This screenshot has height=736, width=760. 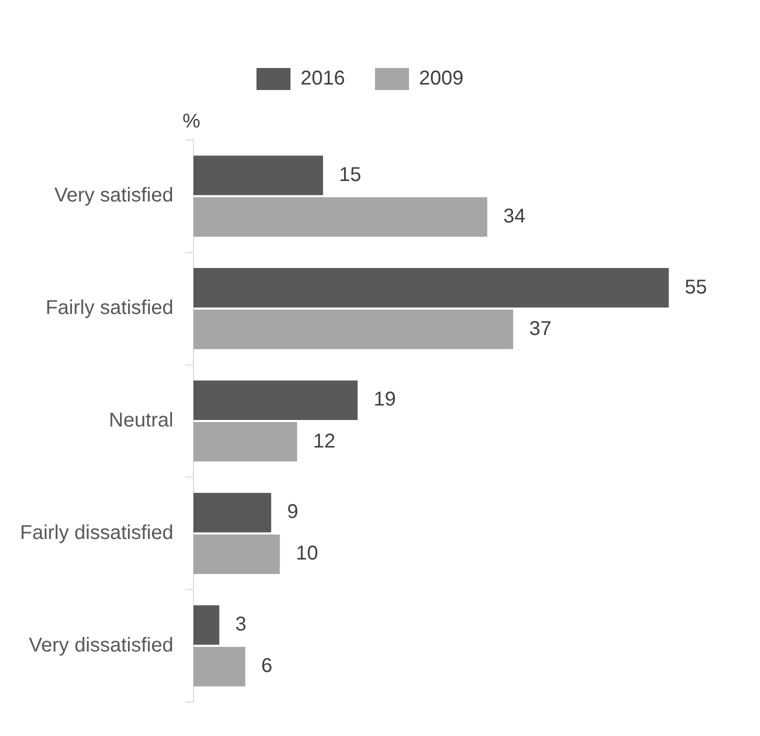 I want to click on data-label: 10, so click(x=307, y=553).